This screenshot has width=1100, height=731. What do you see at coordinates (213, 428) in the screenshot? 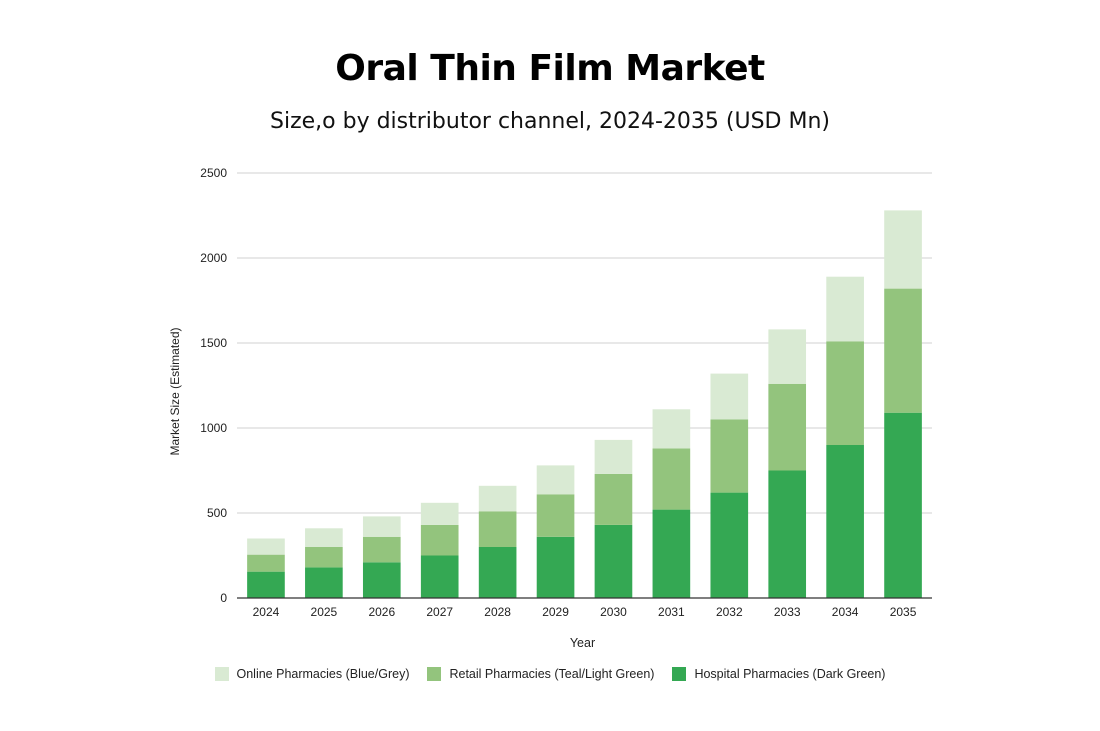
I see `y-tick-label: 1000` at bounding box center [213, 428].